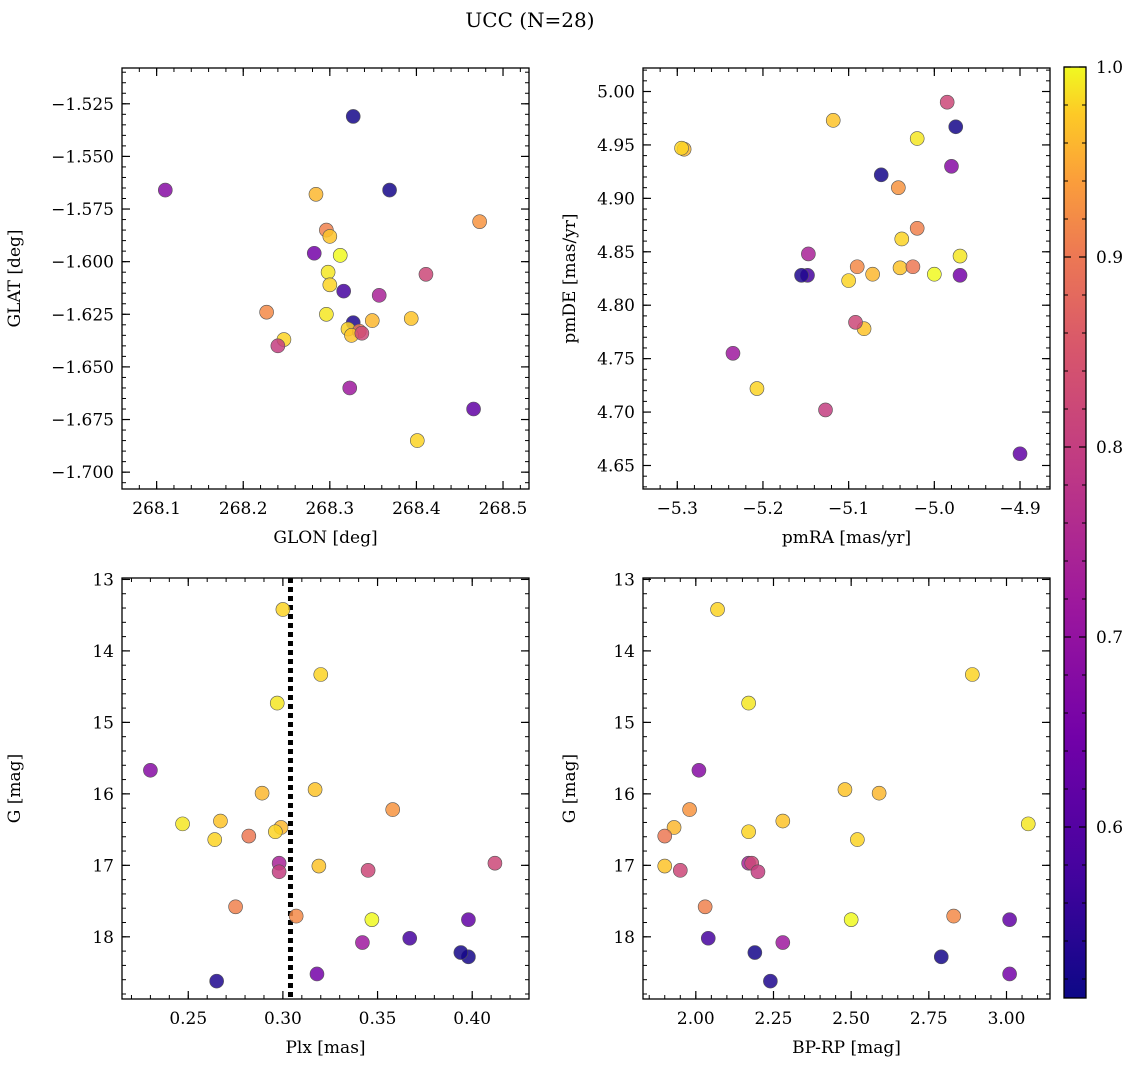  What do you see at coordinates (570, 278) in the screenshot?
I see `y-axis-label: pmDE [mas/yr]` at bounding box center [570, 278].